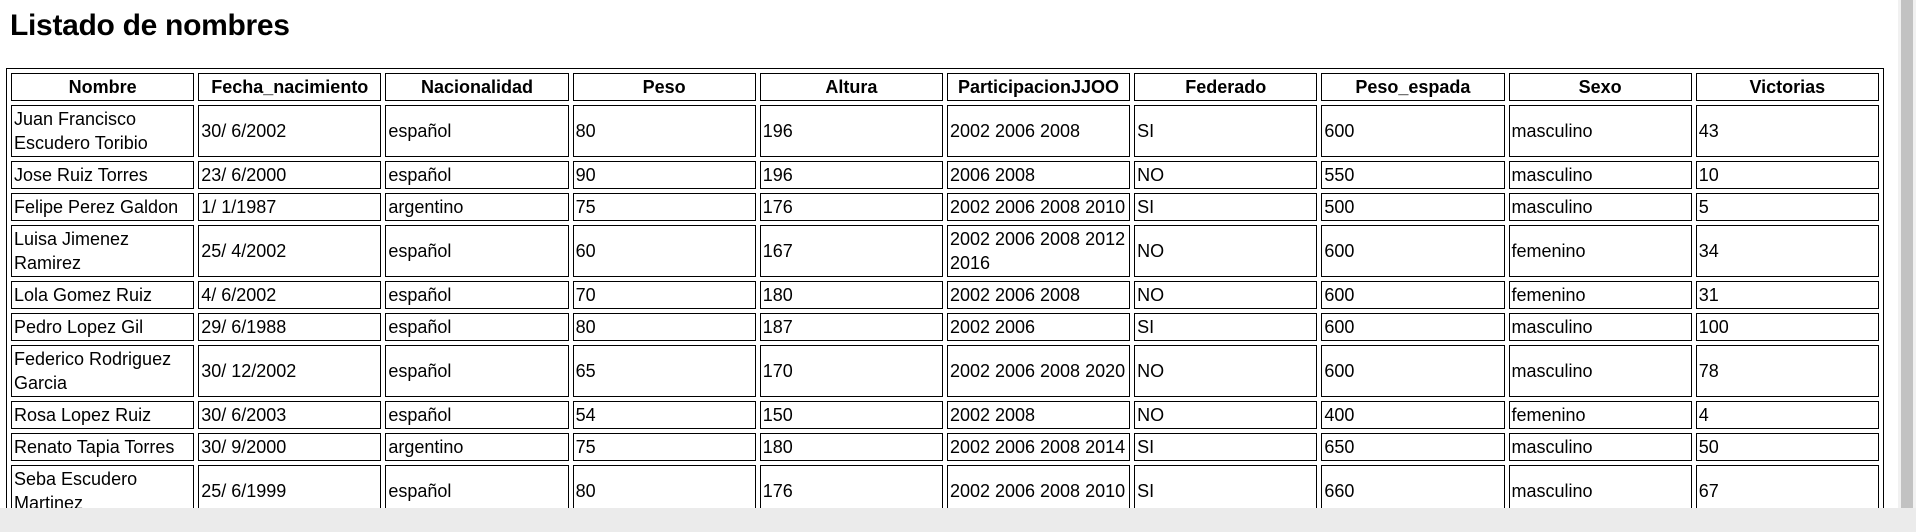  What do you see at coordinates (1600, 87) in the screenshot?
I see `column-header-sexo: Sexo` at bounding box center [1600, 87].